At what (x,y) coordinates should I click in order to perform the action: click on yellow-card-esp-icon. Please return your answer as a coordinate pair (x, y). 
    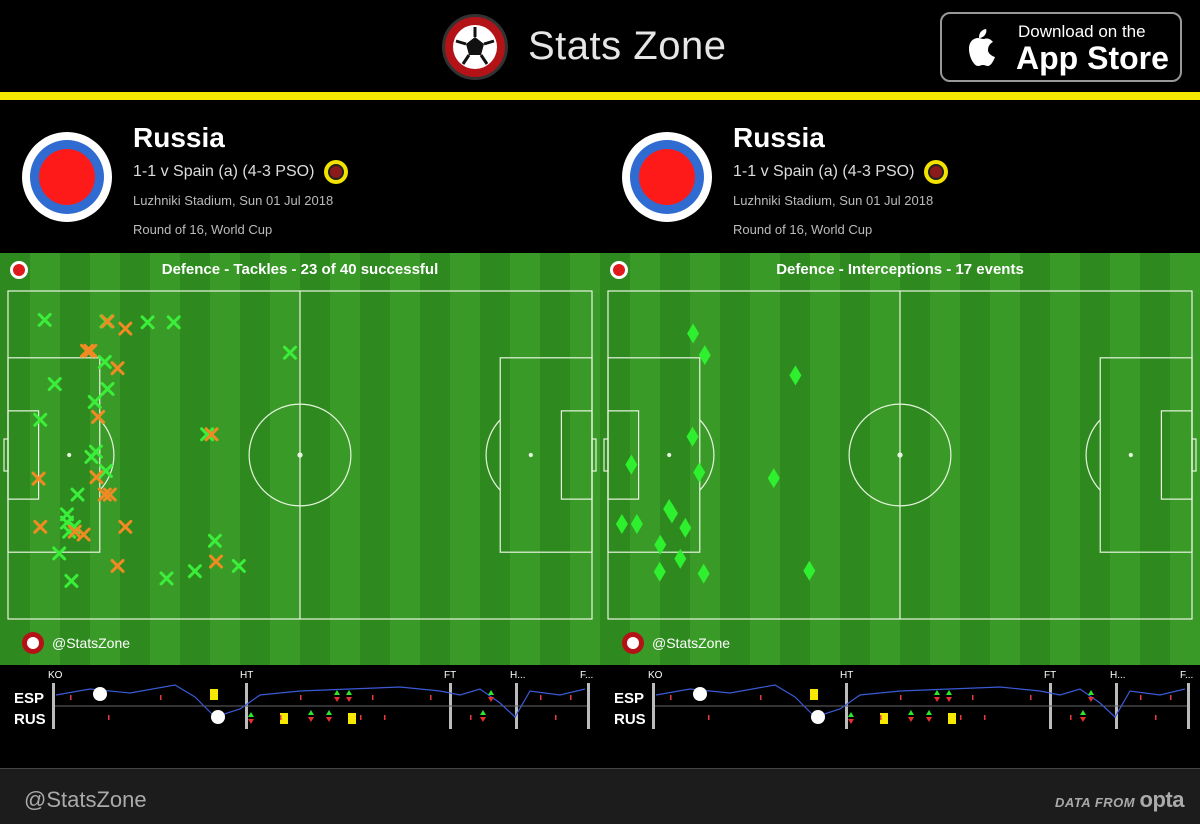
    Looking at the image, I should click on (814, 694).